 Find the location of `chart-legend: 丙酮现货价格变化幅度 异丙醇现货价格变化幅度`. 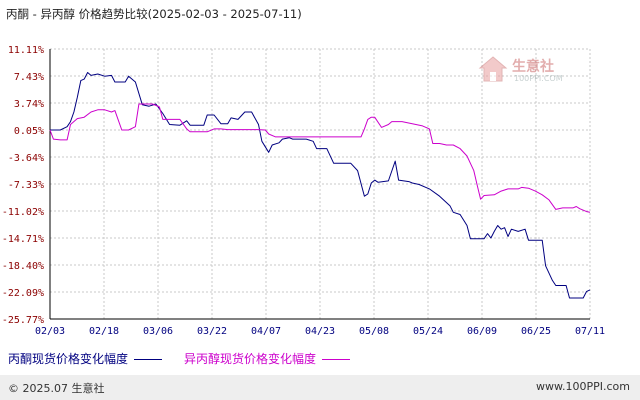

chart-legend: 丙酮现货价格变化幅度 异丙醇现货价格变化幅度 is located at coordinates (190, 358).